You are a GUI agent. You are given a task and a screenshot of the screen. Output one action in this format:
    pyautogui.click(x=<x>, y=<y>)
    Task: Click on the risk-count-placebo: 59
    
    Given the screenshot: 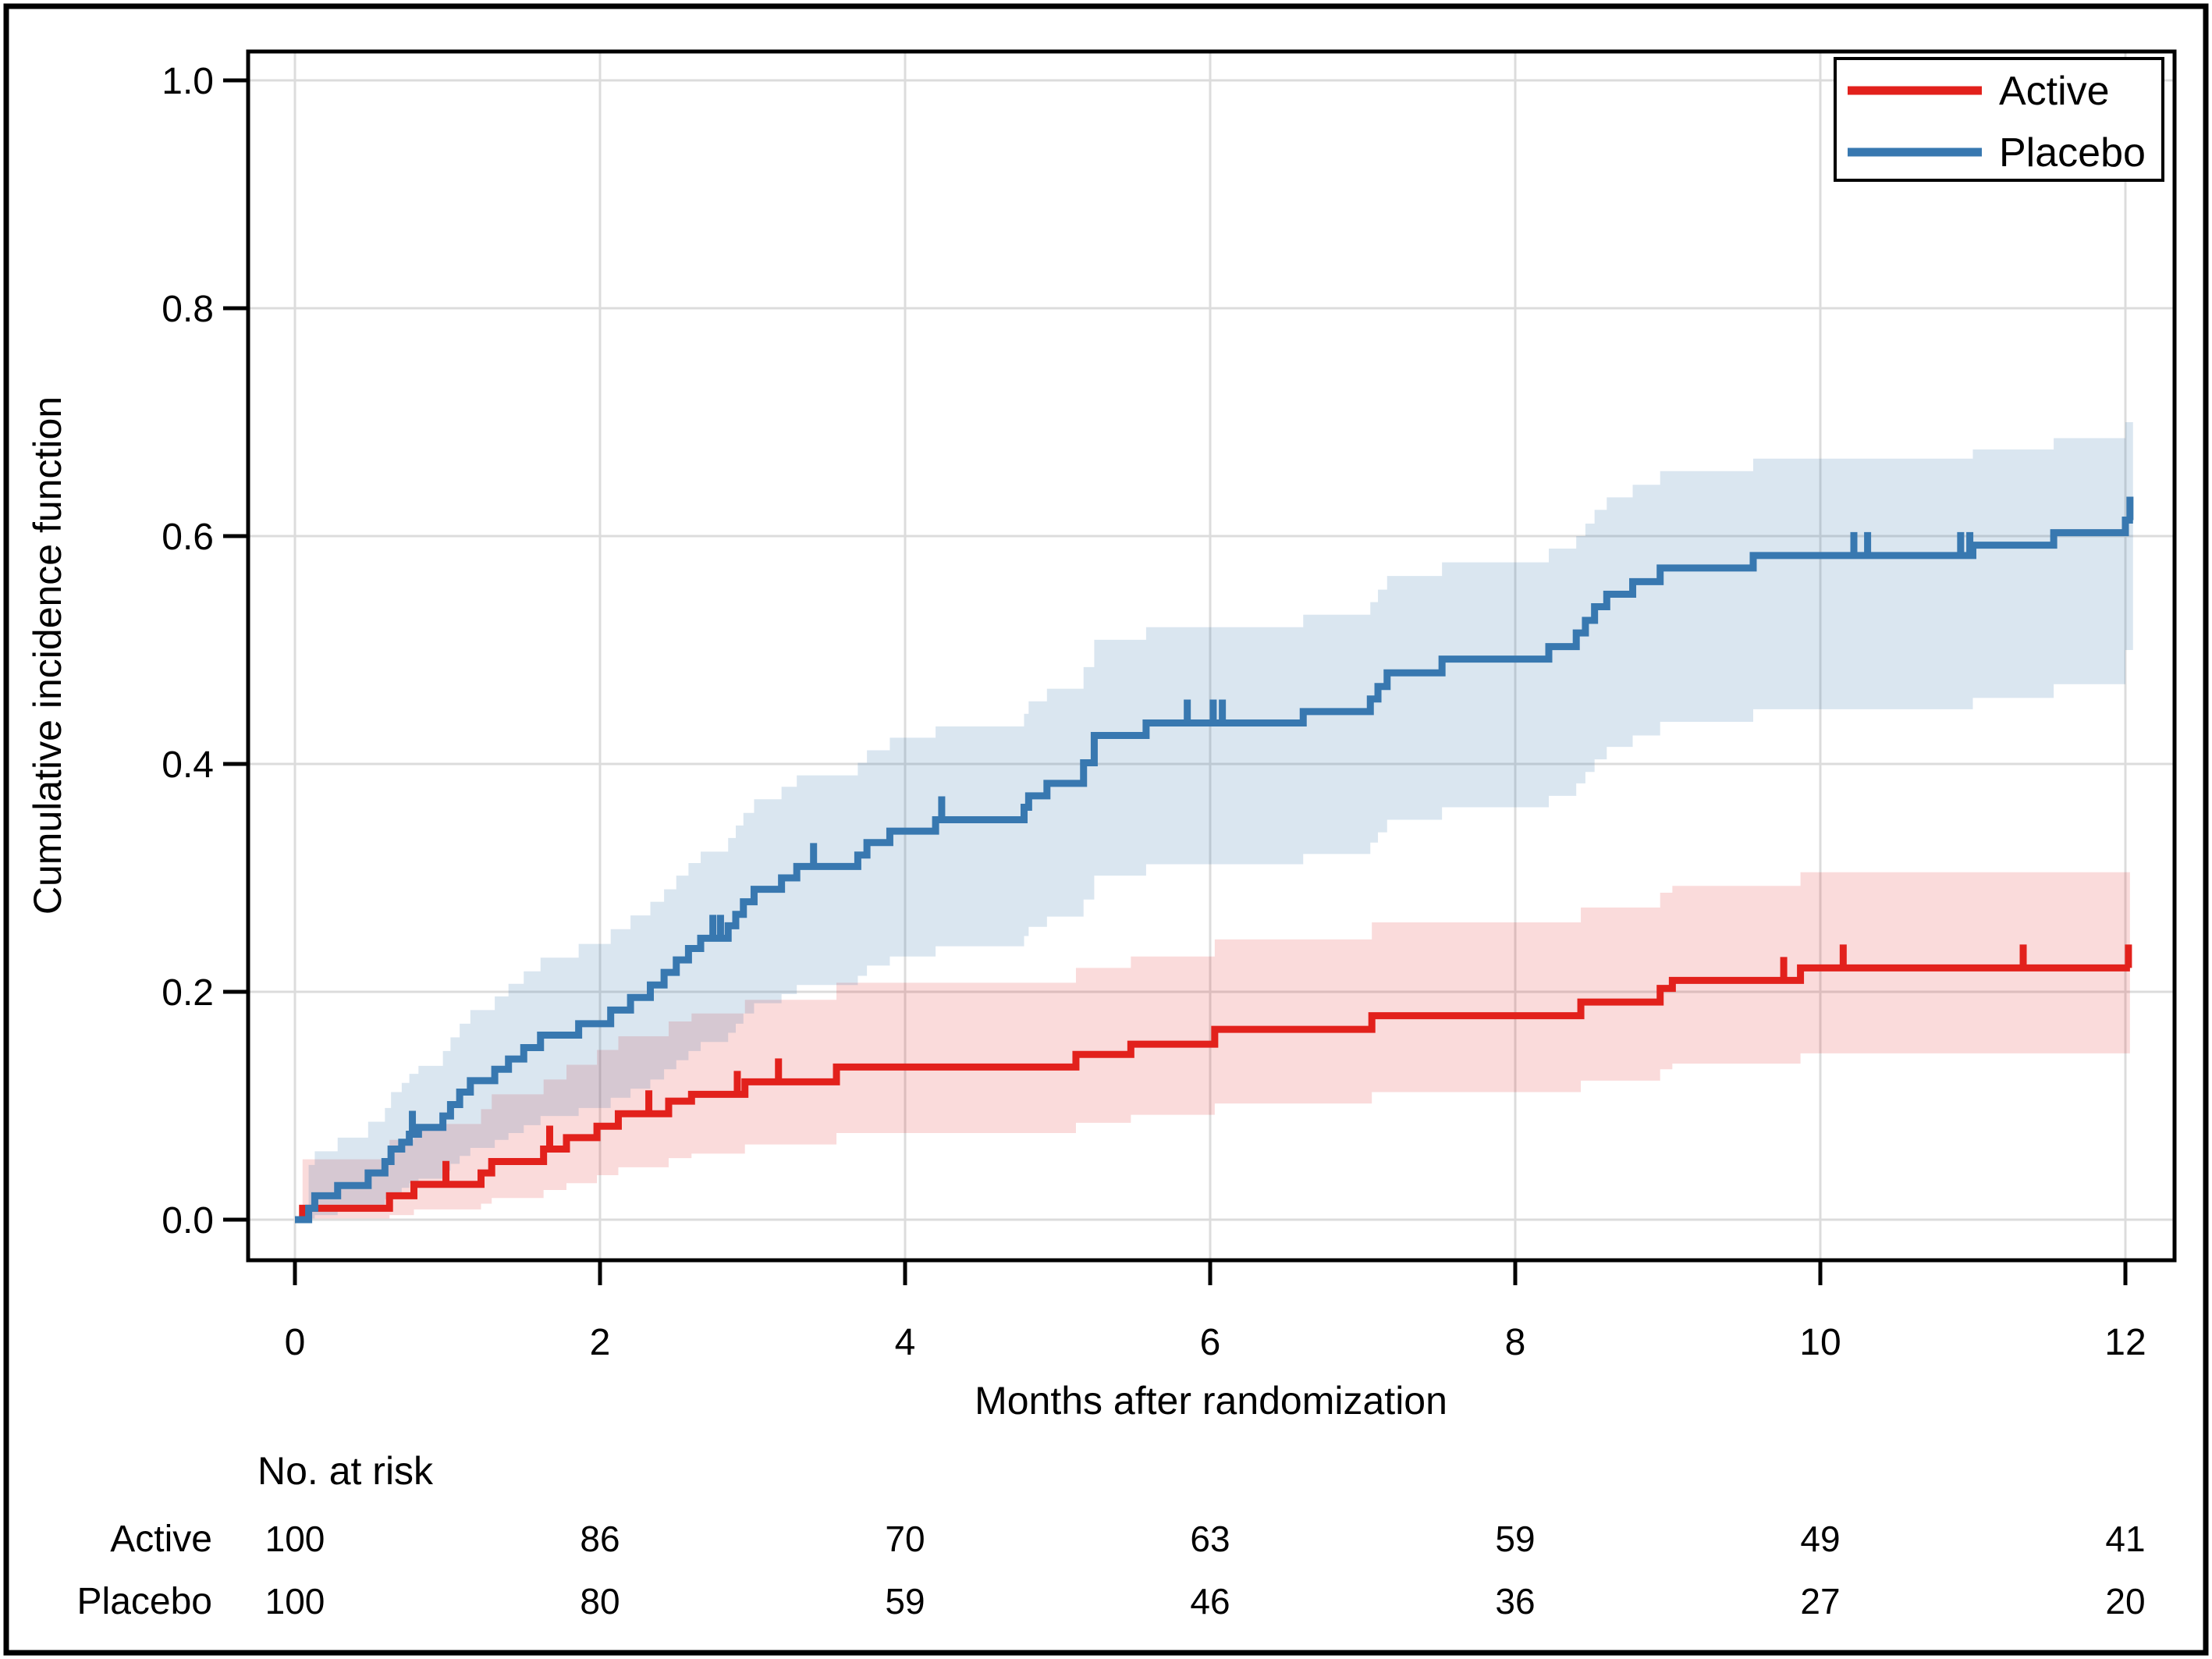 What is the action you would take?
    pyautogui.click(x=905, y=1602)
    